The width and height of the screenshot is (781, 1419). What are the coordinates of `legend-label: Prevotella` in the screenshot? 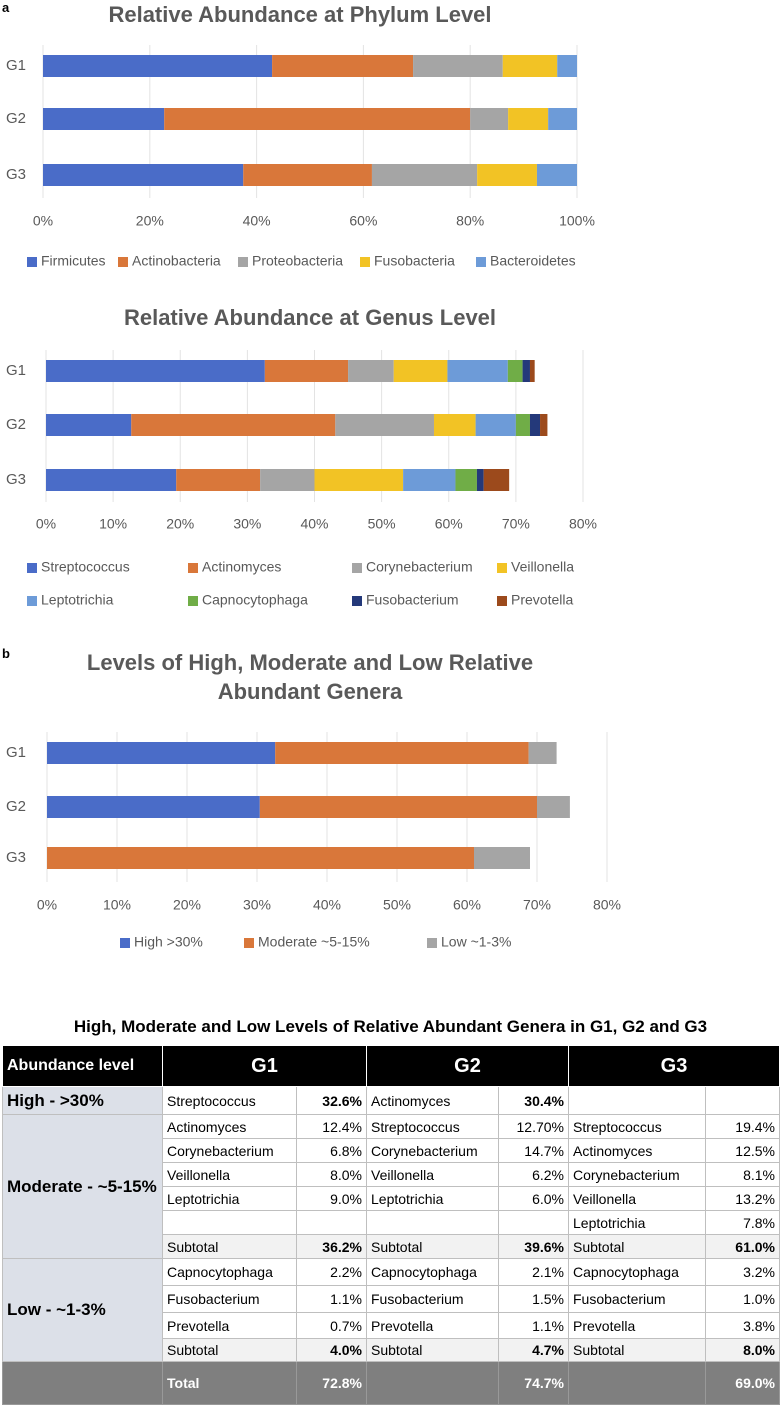 It's located at (542, 600).